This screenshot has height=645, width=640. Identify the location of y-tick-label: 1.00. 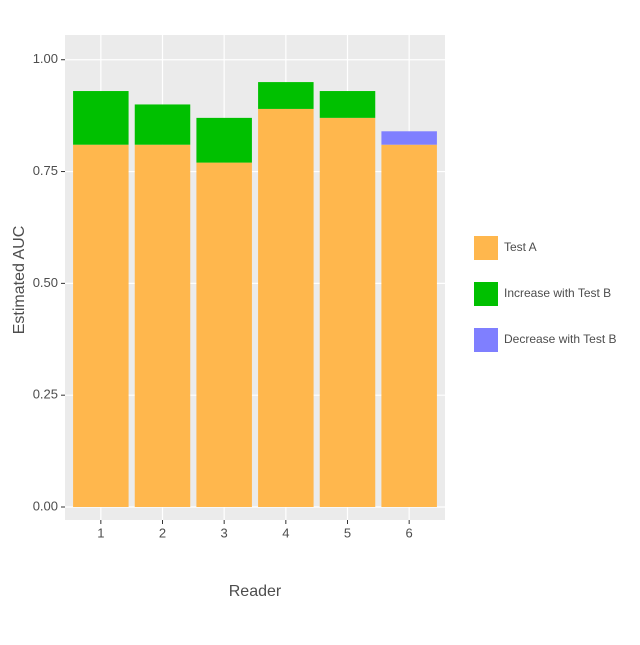
(45, 58).